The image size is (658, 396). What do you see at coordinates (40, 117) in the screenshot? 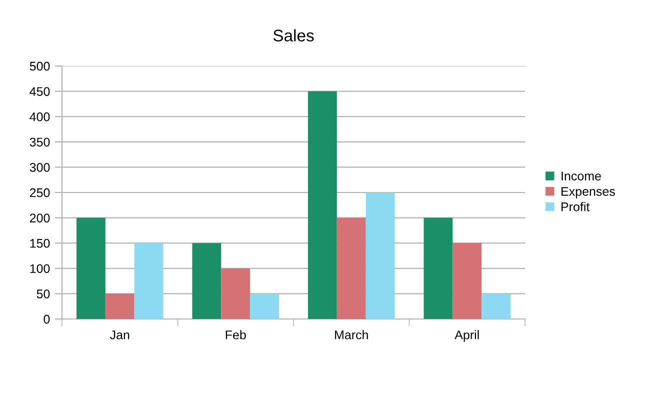
I see `y-tick-label: 400` at bounding box center [40, 117].